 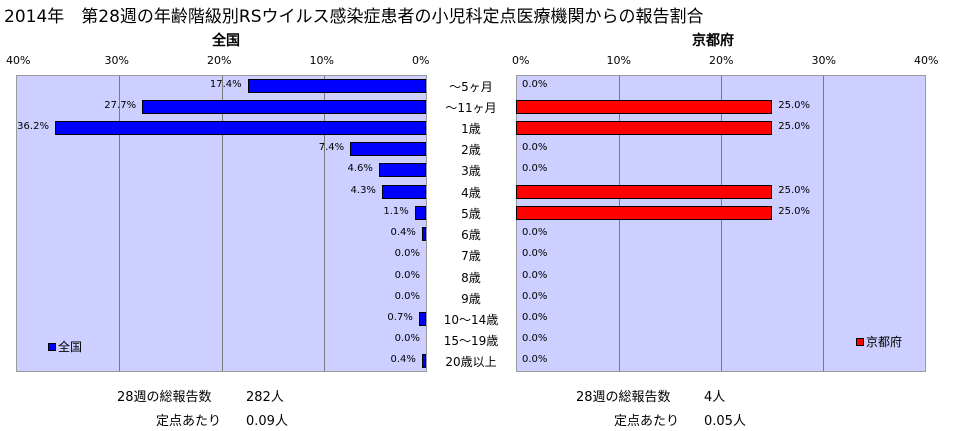 I want to click on kyoto-total-label: 28週の総報告数, so click(x=623, y=397).